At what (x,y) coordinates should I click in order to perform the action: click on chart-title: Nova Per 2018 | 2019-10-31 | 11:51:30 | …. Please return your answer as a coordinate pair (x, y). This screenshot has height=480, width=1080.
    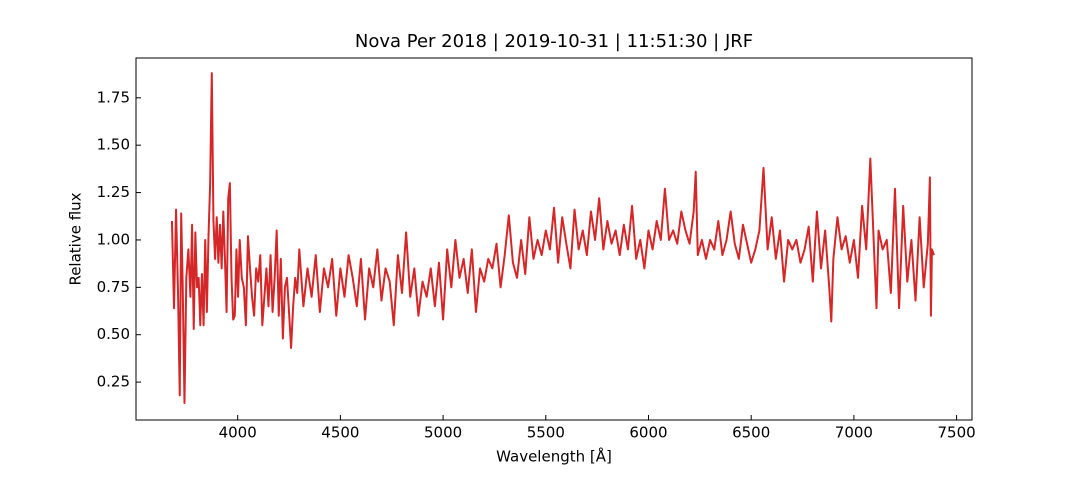
    Looking at the image, I should click on (554, 41).